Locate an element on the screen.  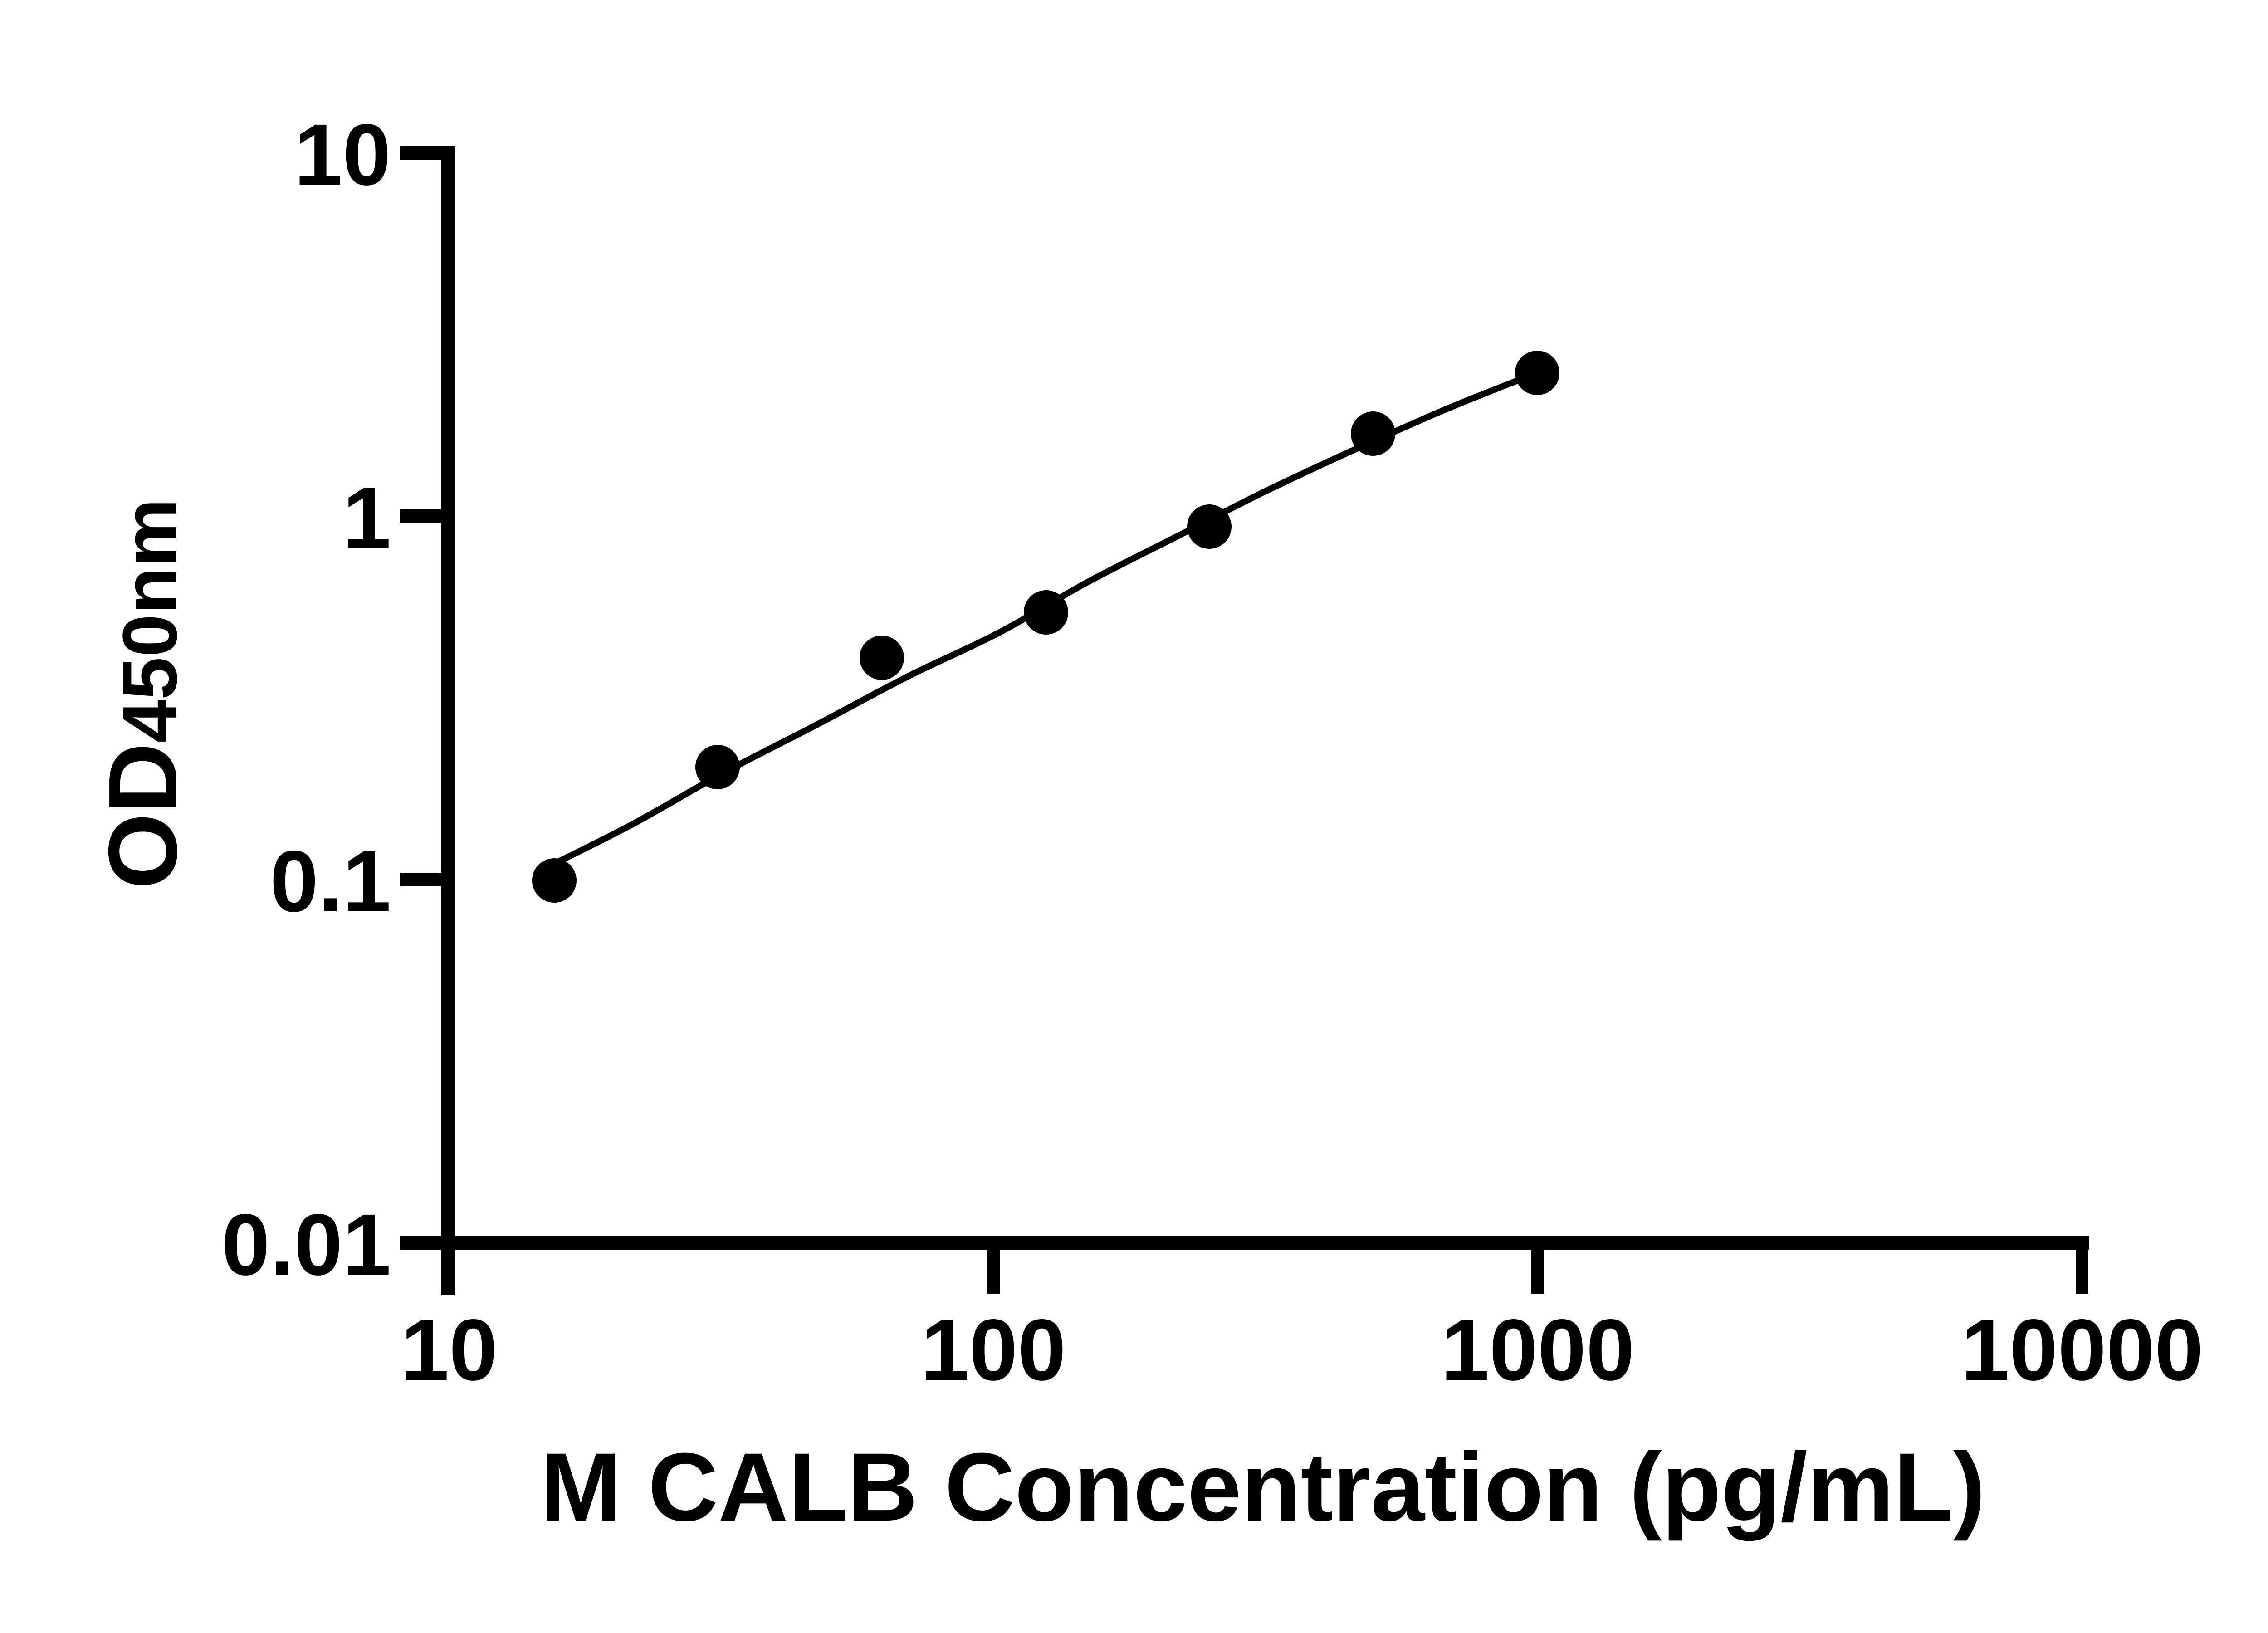
svg-text: 1000 is located at coordinates (1537, 1349).